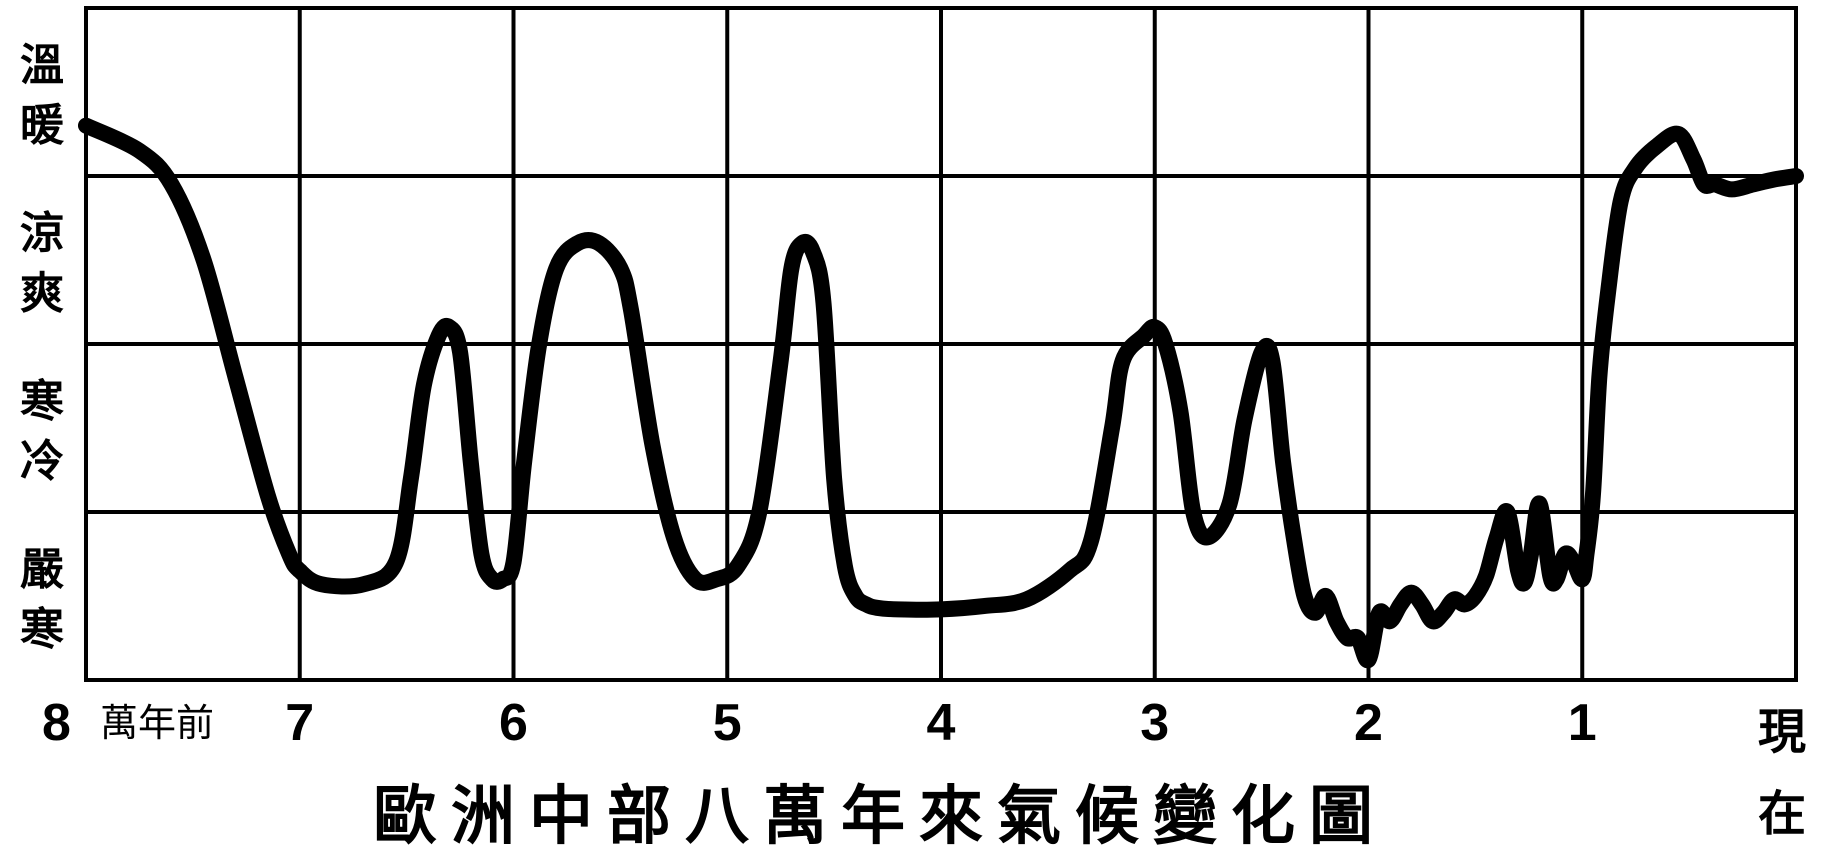 The width and height of the screenshot is (1822, 853). Describe the element at coordinates (1368, 723) in the screenshot. I see `x-tick-label: 2` at that location.